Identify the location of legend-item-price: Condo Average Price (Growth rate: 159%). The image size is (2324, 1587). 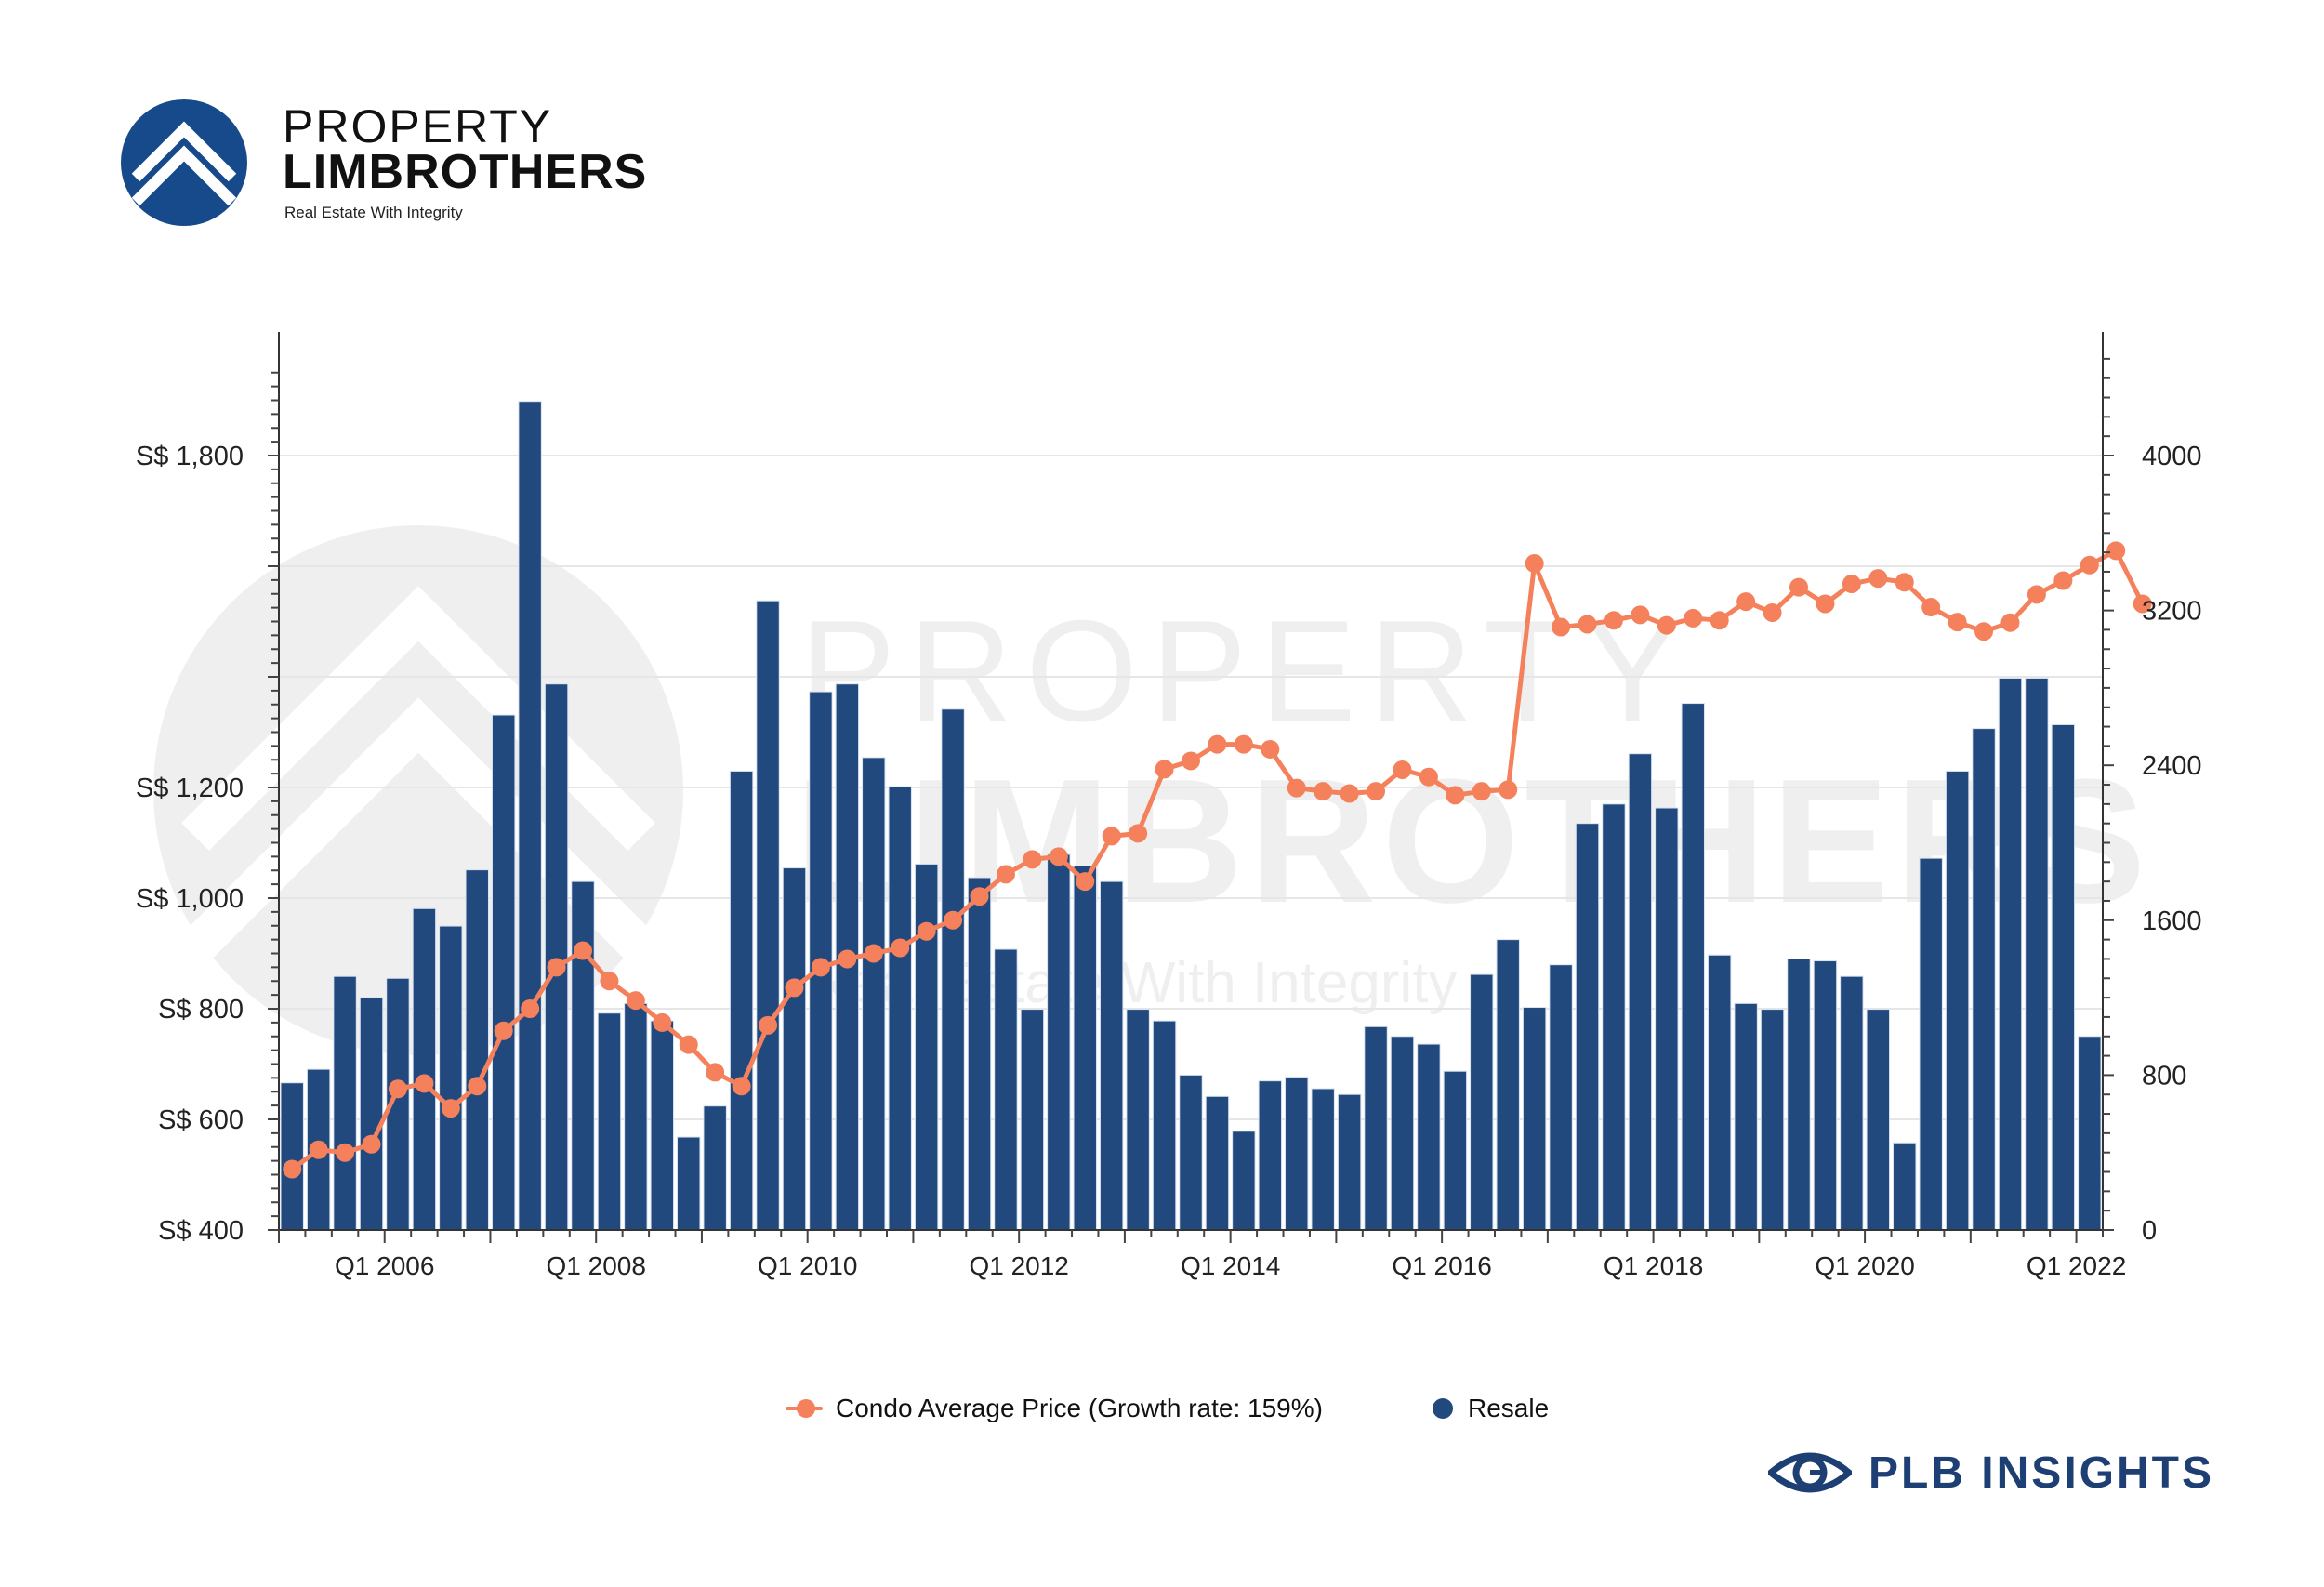
(1054, 1408).